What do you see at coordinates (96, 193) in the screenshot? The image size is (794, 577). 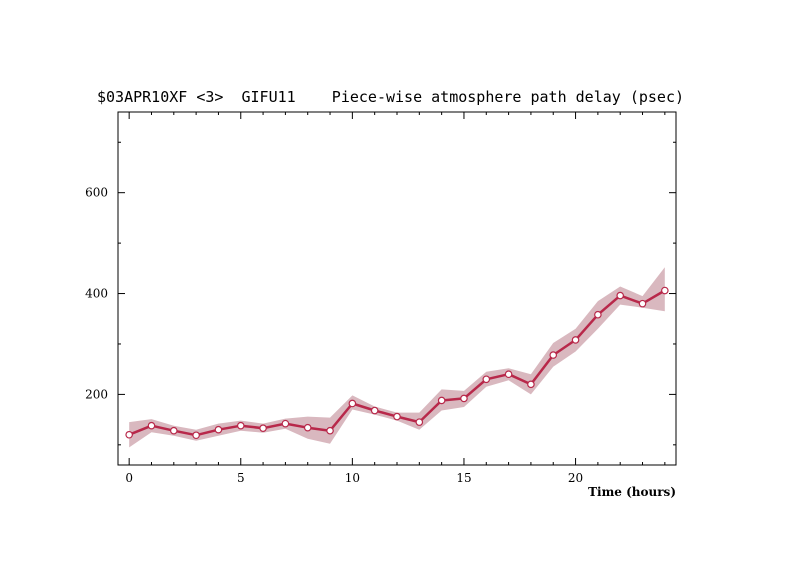 I see `y-tick-label: 600` at bounding box center [96, 193].